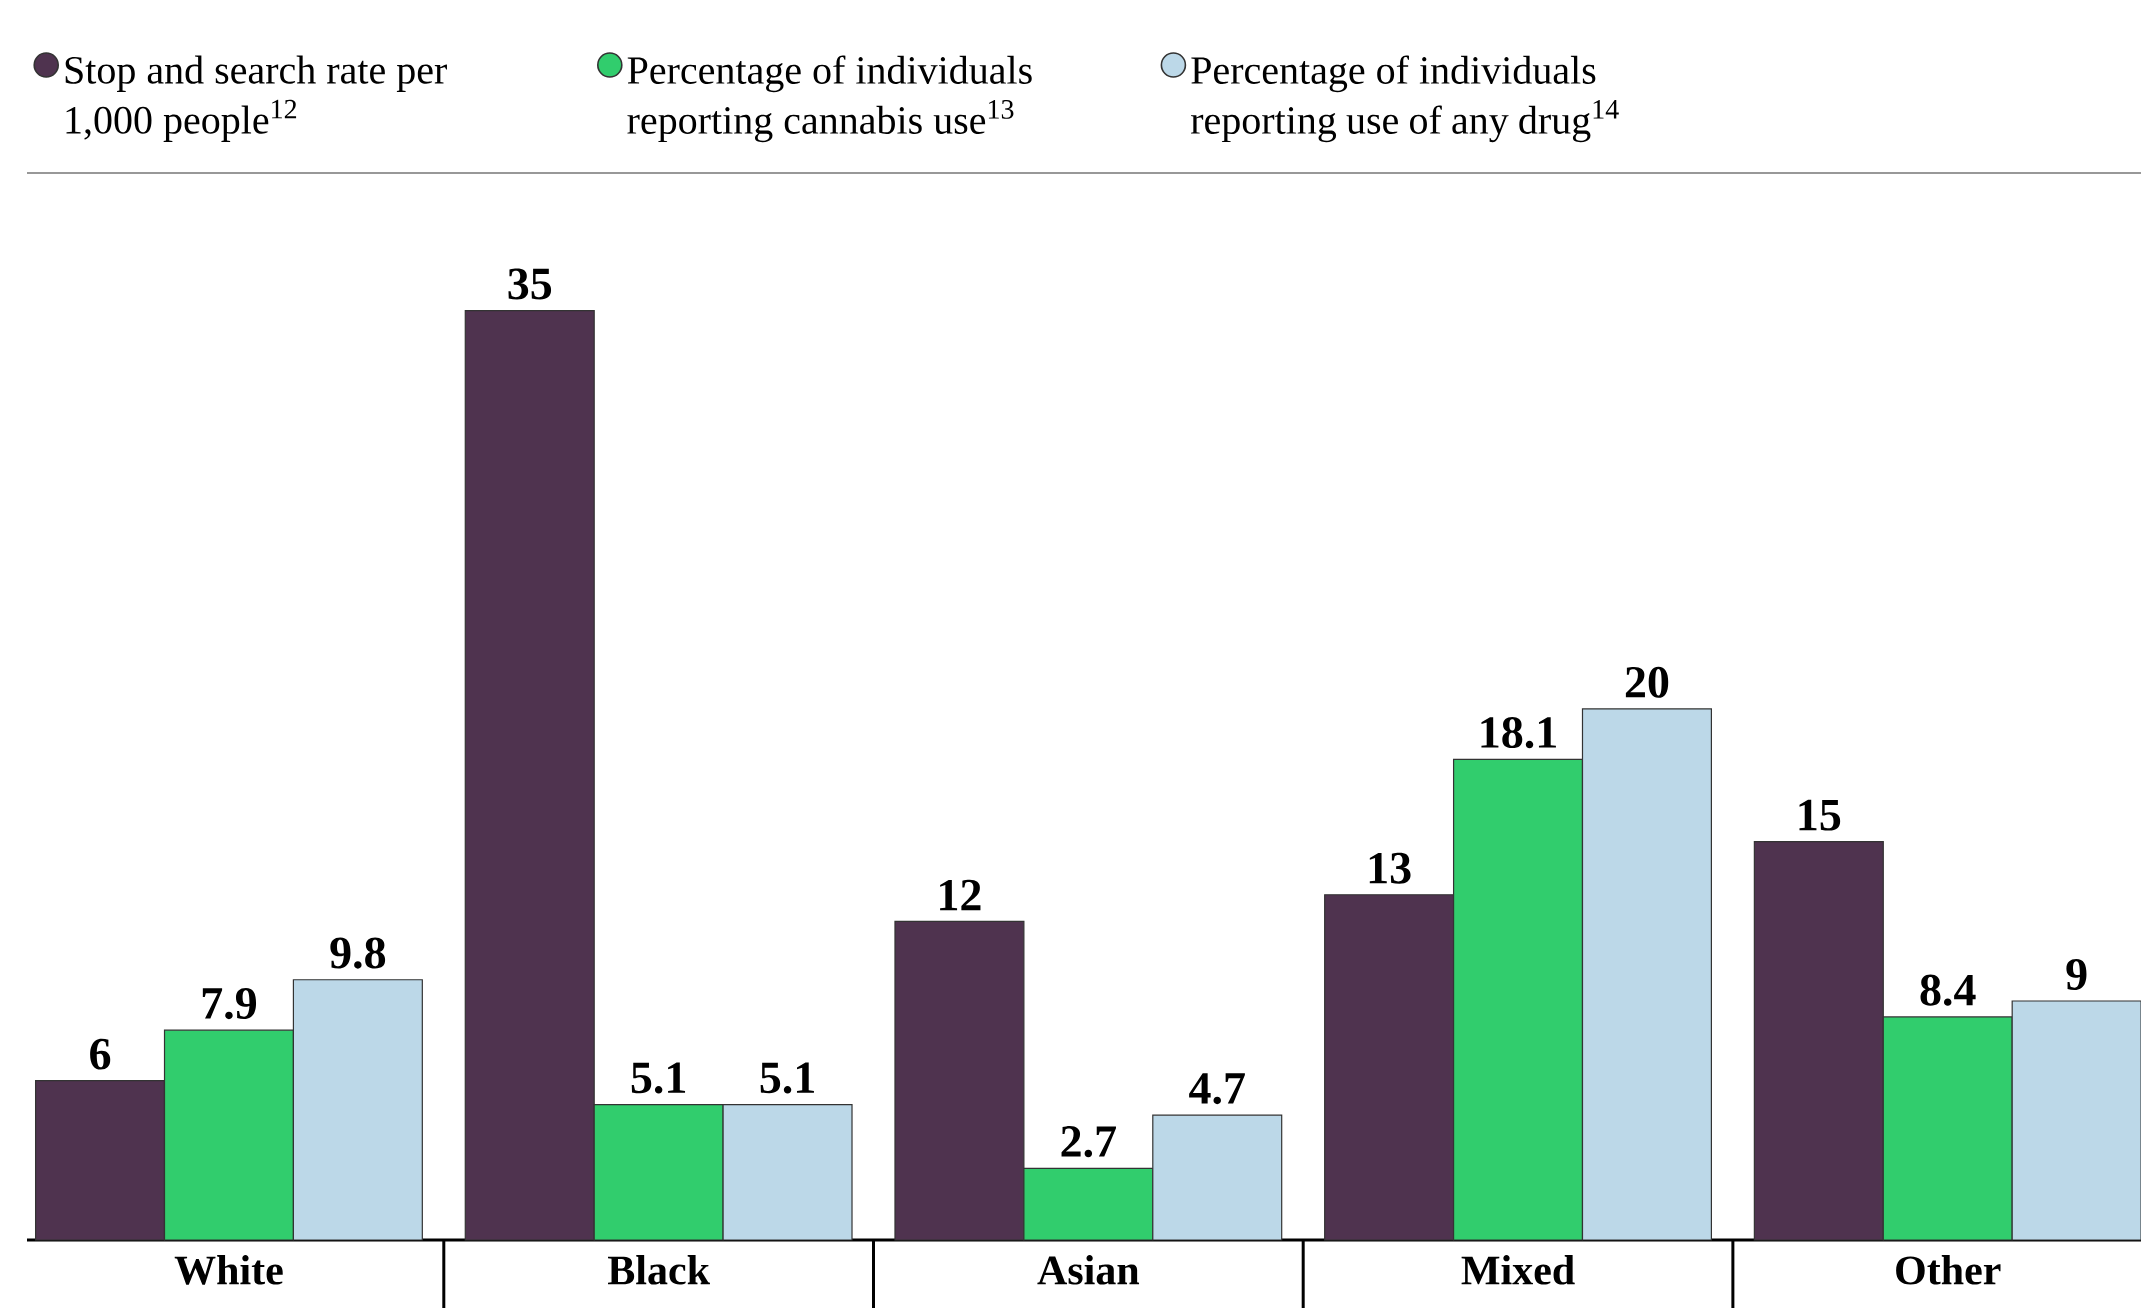  Describe the element at coordinates (1948, 990) in the screenshot. I see `data-label: 8.4` at that location.